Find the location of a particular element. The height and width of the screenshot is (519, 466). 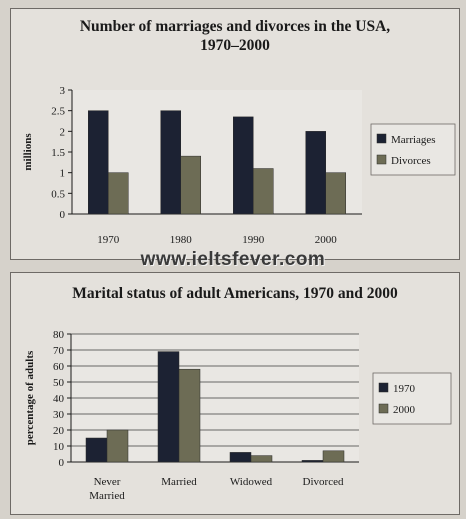

chart2-legend-label: 1970 is located at coordinates (404, 389).